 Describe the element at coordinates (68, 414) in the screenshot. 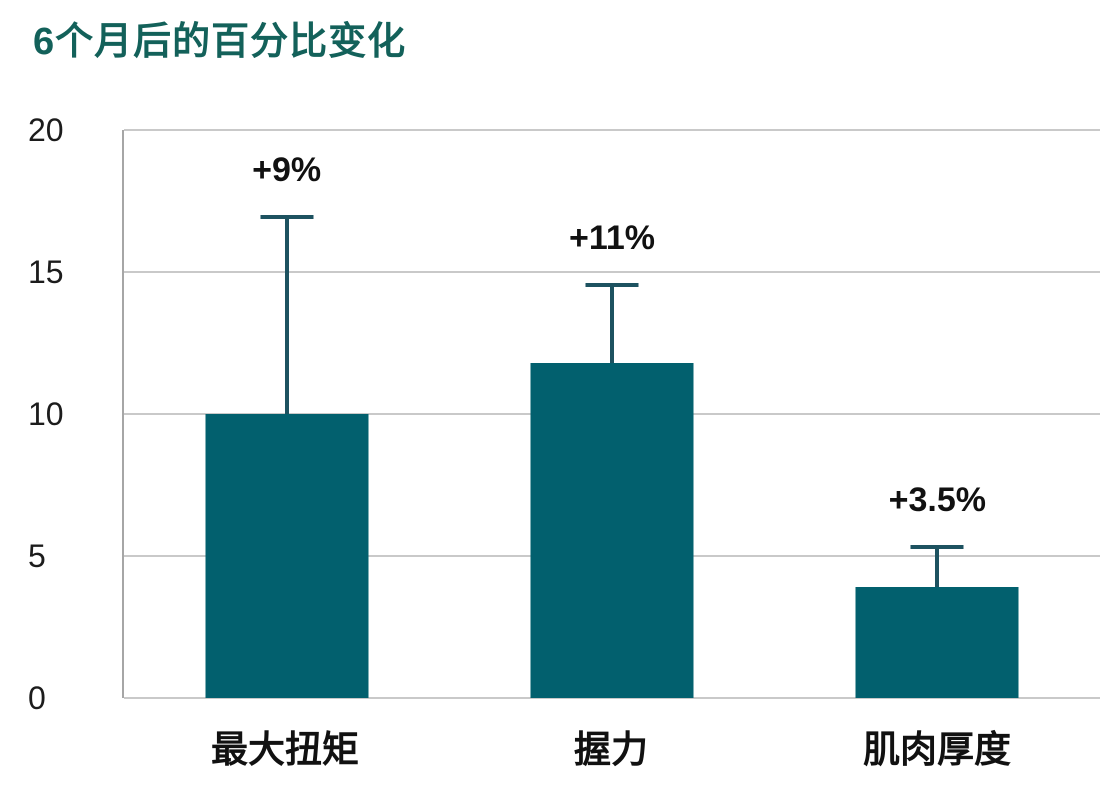

I see `y-axis: 0 5 10 15 20` at that location.